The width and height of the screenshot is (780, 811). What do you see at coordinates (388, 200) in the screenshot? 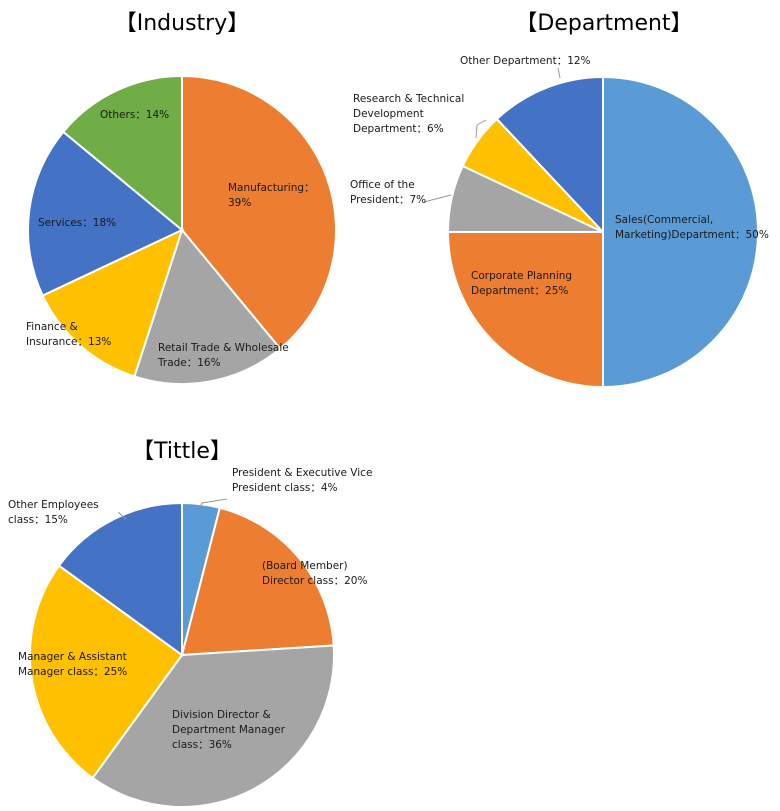
I see `department-slice-label-2-line-1: President：7%` at bounding box center [388, 200].